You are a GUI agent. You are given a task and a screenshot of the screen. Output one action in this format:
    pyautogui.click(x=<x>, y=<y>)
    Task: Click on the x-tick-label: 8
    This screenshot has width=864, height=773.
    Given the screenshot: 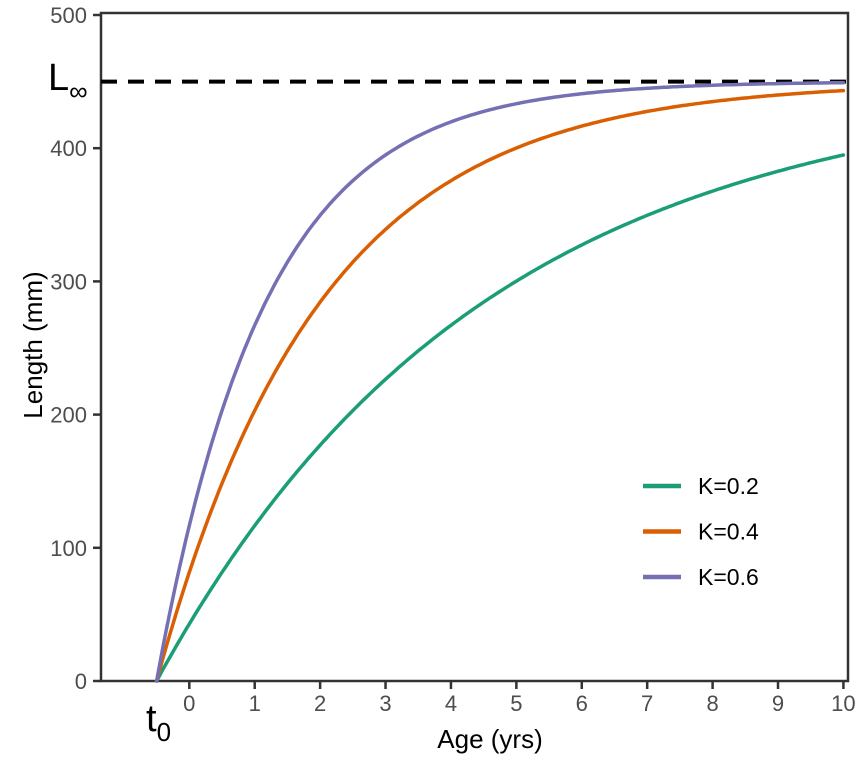 What is the action you would take?
    pyautogui.click(x=712, y=703)
    